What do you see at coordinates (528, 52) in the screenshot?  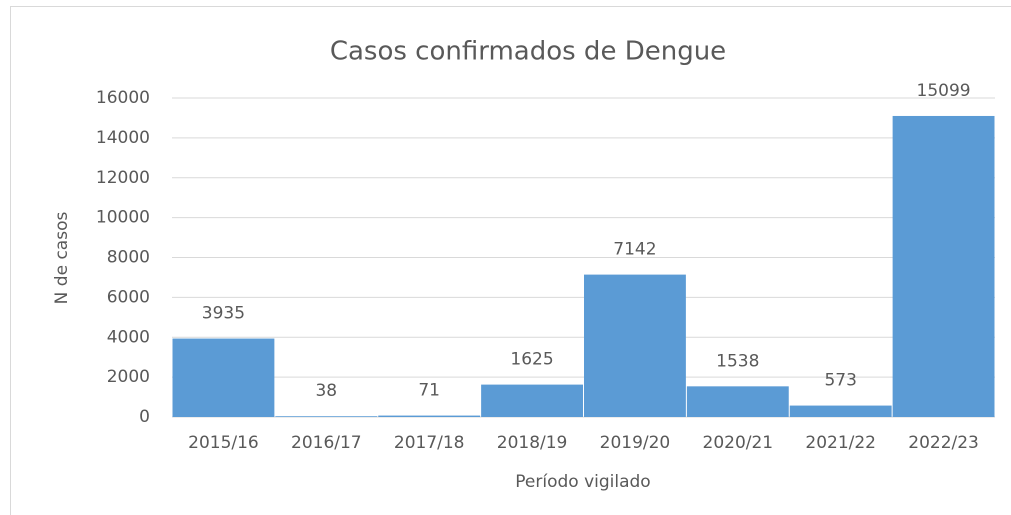 I see `chart-title: Casos confirmados de Dengue` at bounding box center [528, 52].